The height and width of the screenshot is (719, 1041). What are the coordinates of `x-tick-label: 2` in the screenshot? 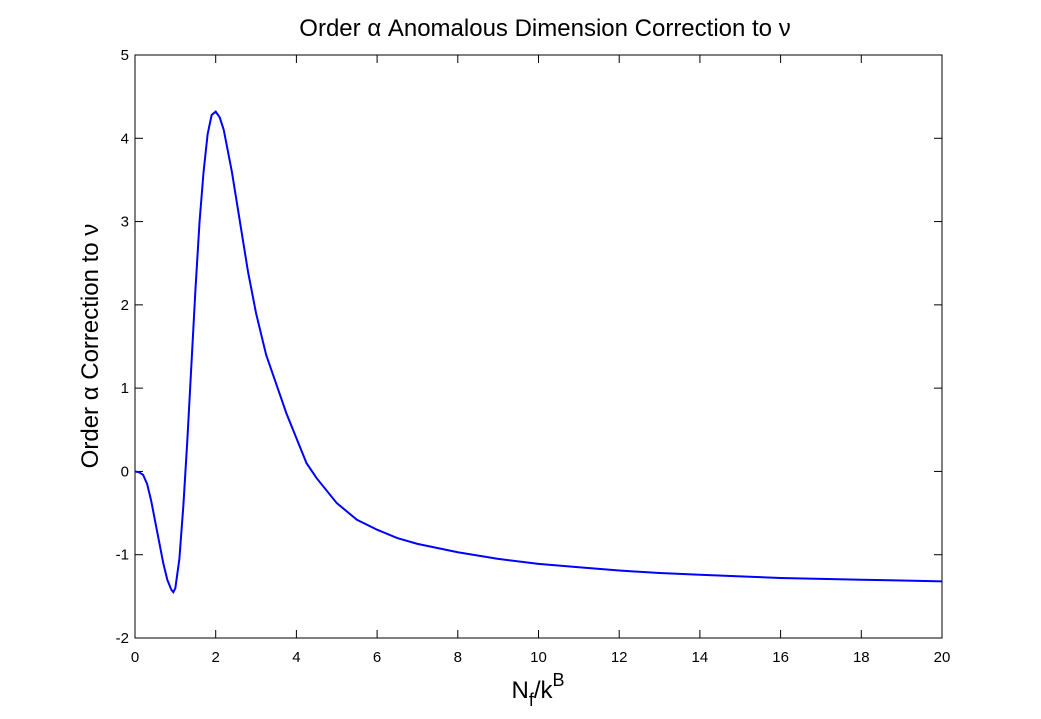 It's located at (216, 657).